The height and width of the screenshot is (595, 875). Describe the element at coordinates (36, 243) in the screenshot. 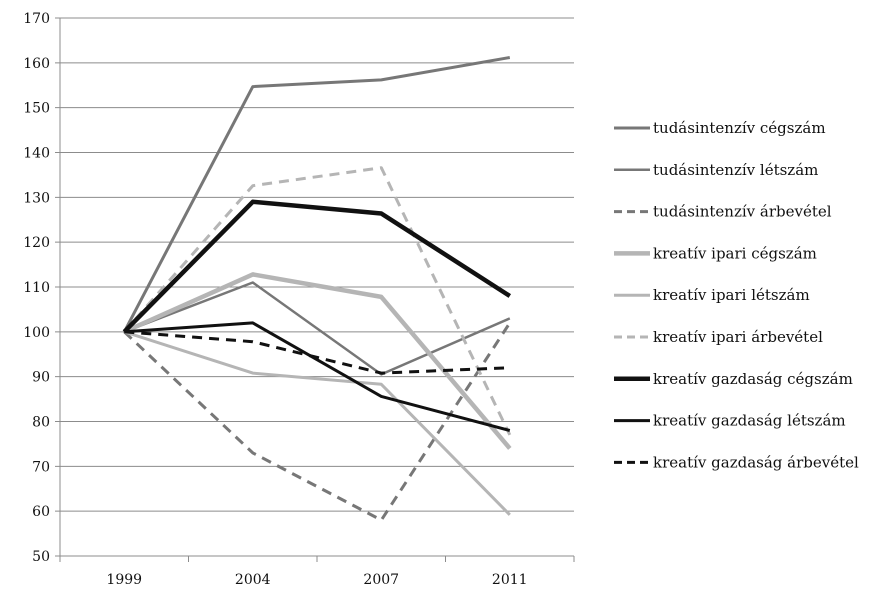

I see `y-tick-label: 120` at that location.